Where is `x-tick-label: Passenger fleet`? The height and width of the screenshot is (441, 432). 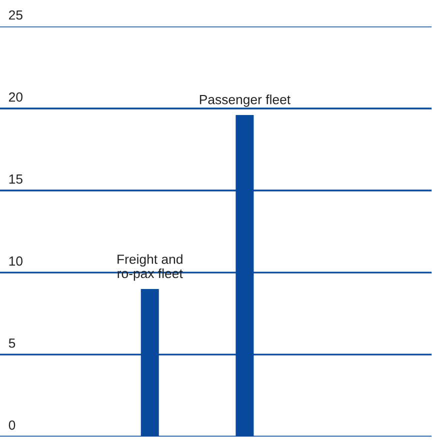 x-tick-label: Passenger fleet is located at coordinates (245, 100).